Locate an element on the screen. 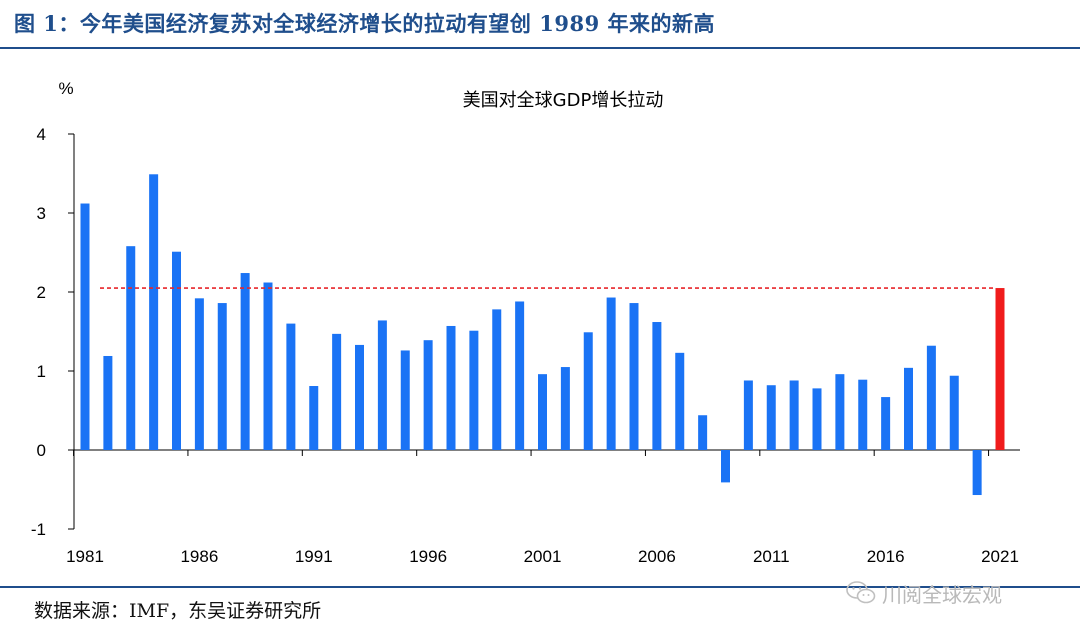  bar-1983 is located at coordinates (131, 348).